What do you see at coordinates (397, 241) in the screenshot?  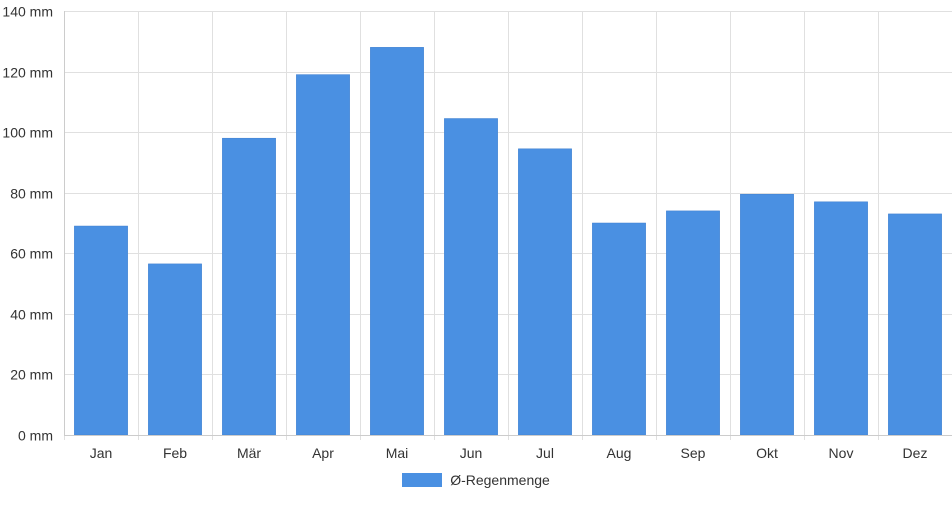 I see `bar-Mai` at bounding box center [397, 241].